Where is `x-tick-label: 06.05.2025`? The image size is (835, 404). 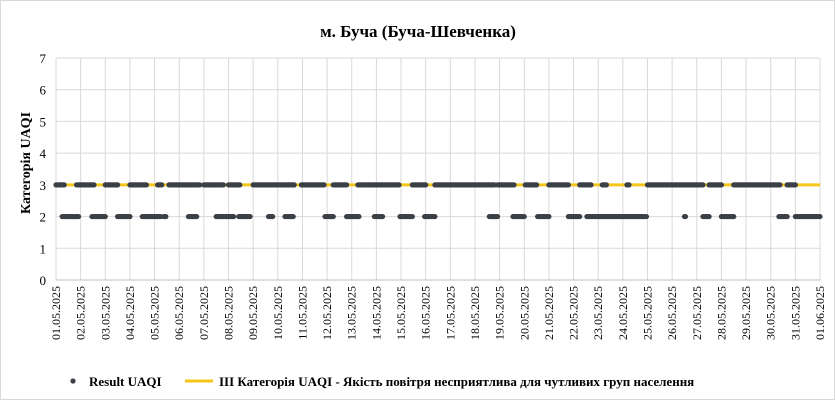
x-tick-label: 06.05.2025 is located at coordinates (179, 313).